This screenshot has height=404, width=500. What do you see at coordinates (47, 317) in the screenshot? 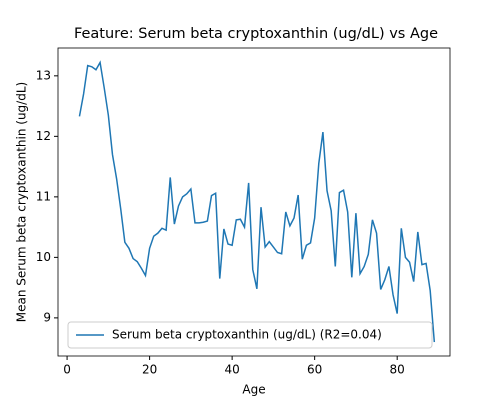
I see `y-tick-label: 9` at bounding box center [47, 317].